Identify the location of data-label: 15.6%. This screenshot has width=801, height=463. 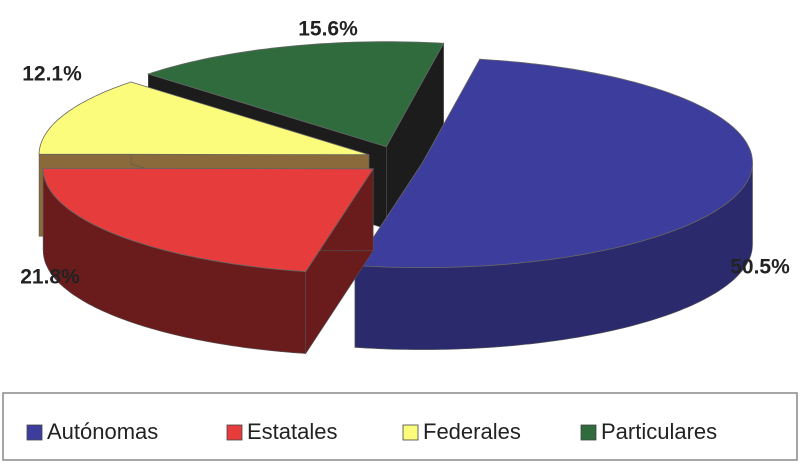
(328, 29).